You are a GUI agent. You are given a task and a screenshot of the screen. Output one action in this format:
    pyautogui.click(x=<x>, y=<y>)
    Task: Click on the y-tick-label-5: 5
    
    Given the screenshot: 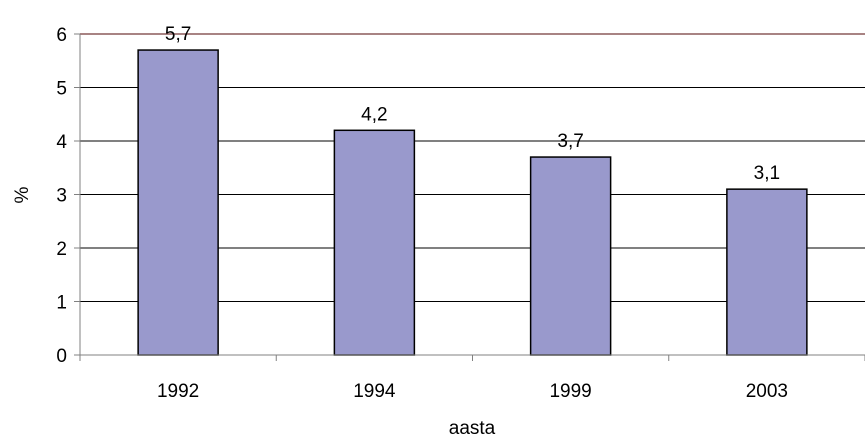 What is the action you would take?
    pyautogui.click(x=61, y=89)
    